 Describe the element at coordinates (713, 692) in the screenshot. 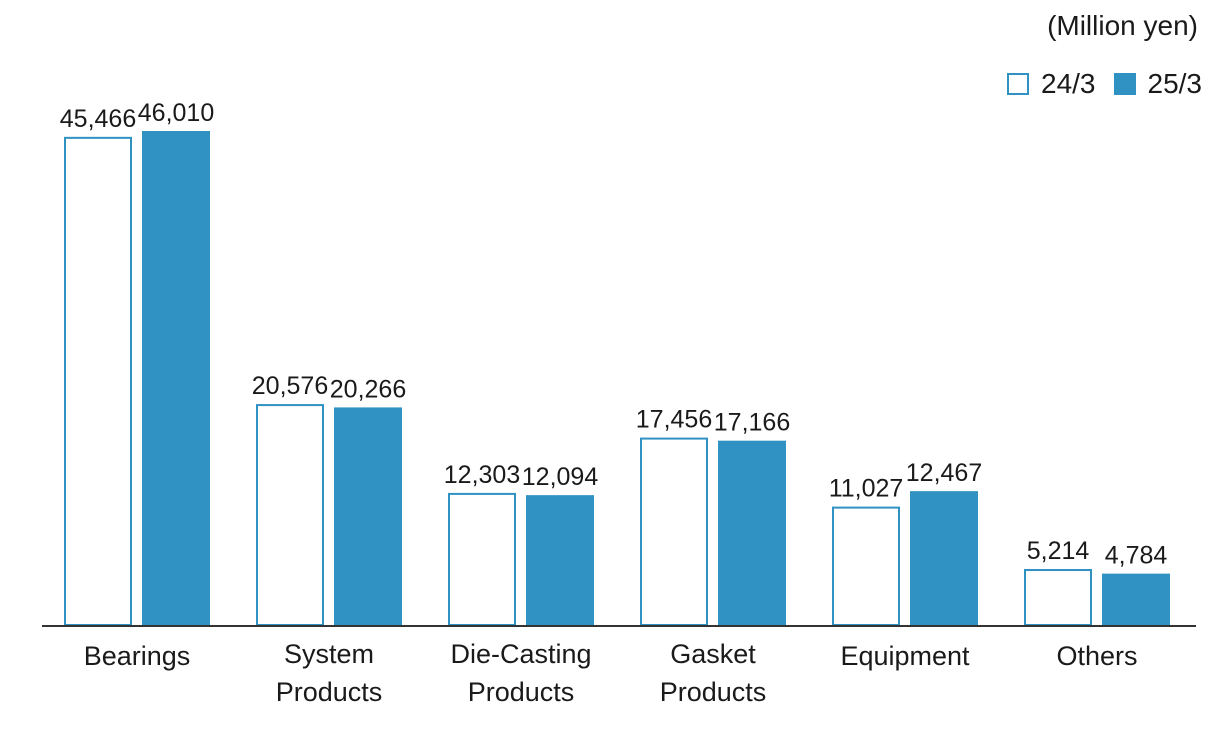

I see `category-label-3-1: Products` at that location.